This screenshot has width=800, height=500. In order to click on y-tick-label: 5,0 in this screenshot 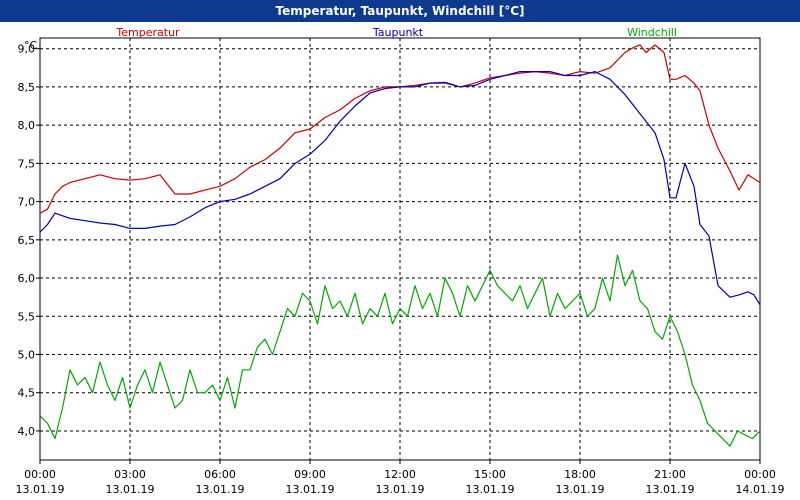, I will do `click(27, 355)`.